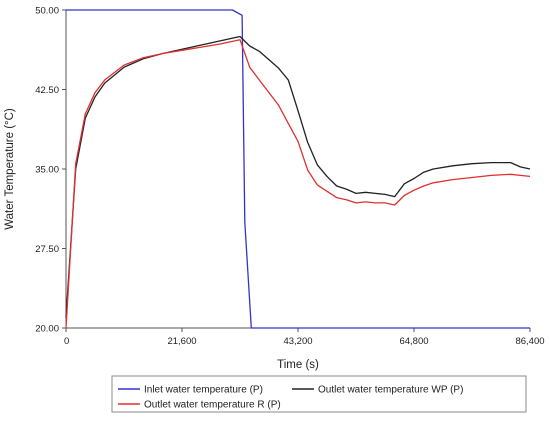 Image resolution: width=550 pixels, height=424 pixels. I want to click on y-tick-label: 35.00, so click(47, 170).